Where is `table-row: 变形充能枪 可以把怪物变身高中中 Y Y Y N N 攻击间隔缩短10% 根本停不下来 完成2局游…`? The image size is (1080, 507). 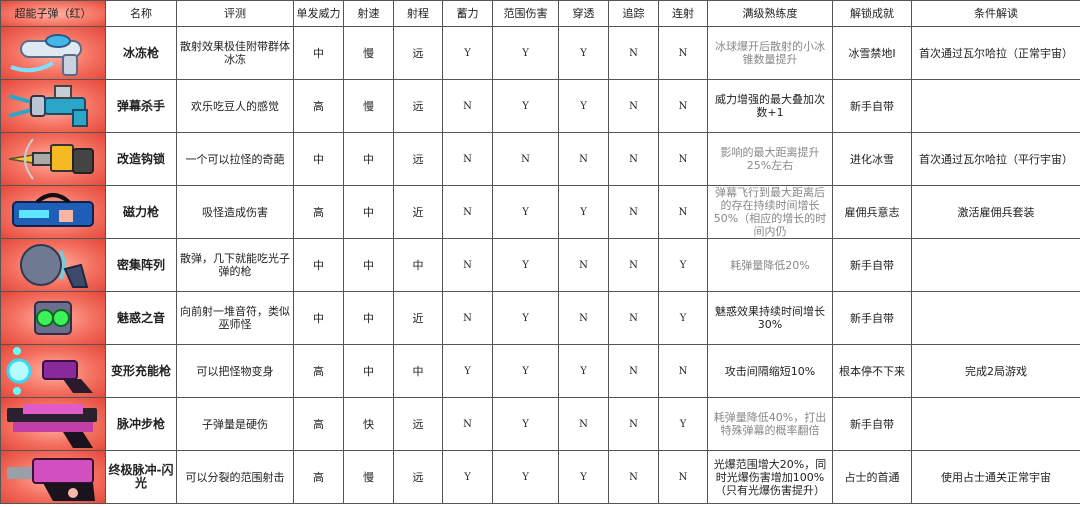
table-row: 变形充能枪 可以把怪物变身高中中 Y Y Y N N 攻击间隔缩短10% 根本停不下来 完成2局游… is located at coordinates (540, 371).